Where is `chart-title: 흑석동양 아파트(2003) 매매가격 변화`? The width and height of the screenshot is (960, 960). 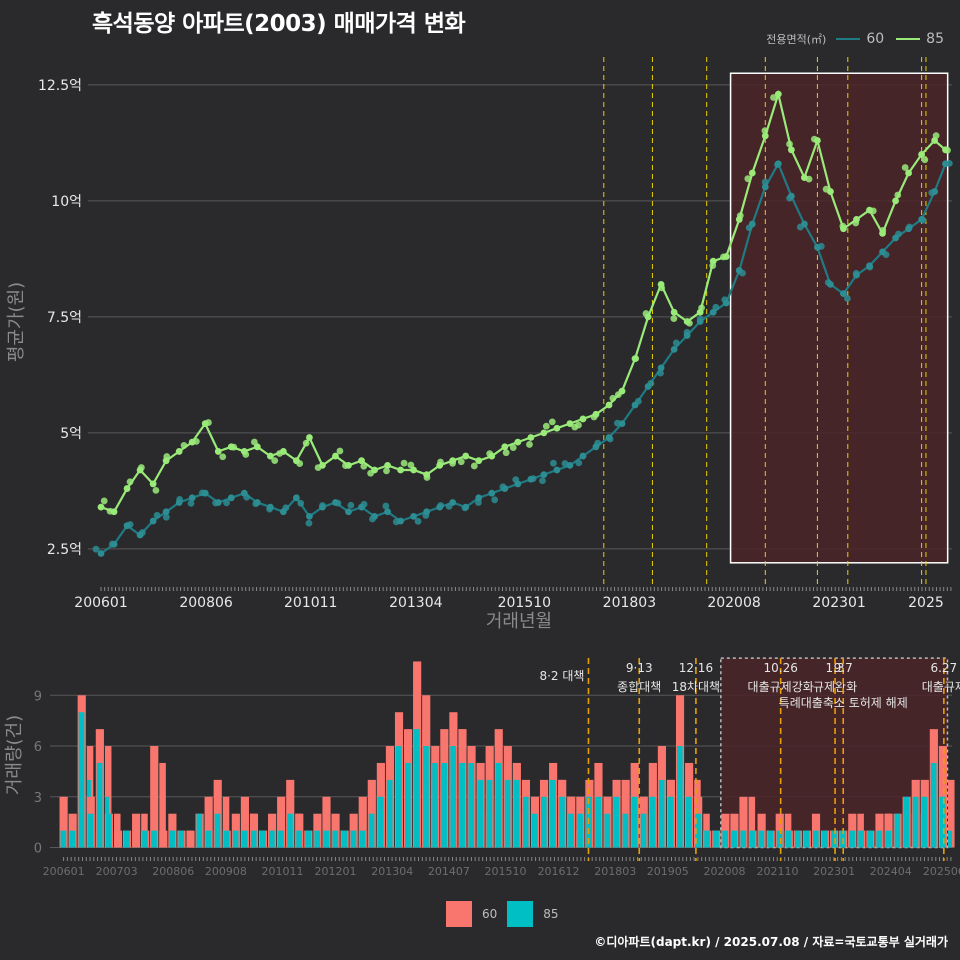
chart-title: 흑석동양 아파트(2003) 매매가격 변화 is located at coordinates (279, 24).